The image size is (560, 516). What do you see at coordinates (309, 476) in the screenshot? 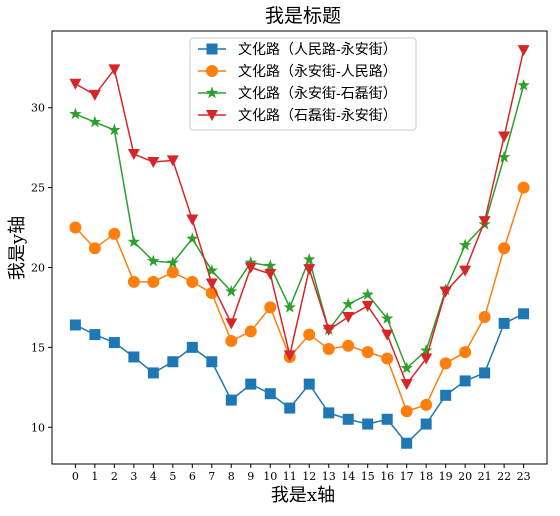
I see `x-tick-label: 12` at bounding box center [309, 476].